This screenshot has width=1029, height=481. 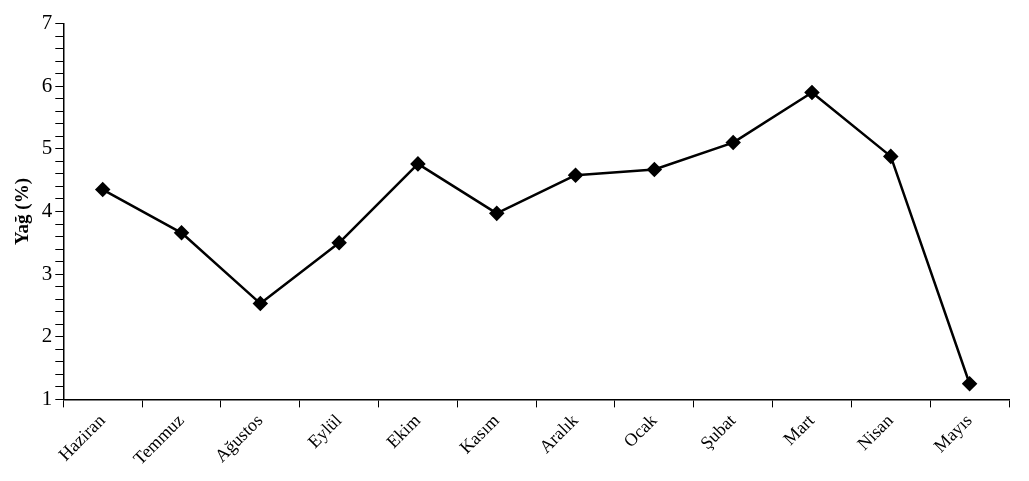 I want to click on y-tick-label: 1, so click(x=47, y=397).